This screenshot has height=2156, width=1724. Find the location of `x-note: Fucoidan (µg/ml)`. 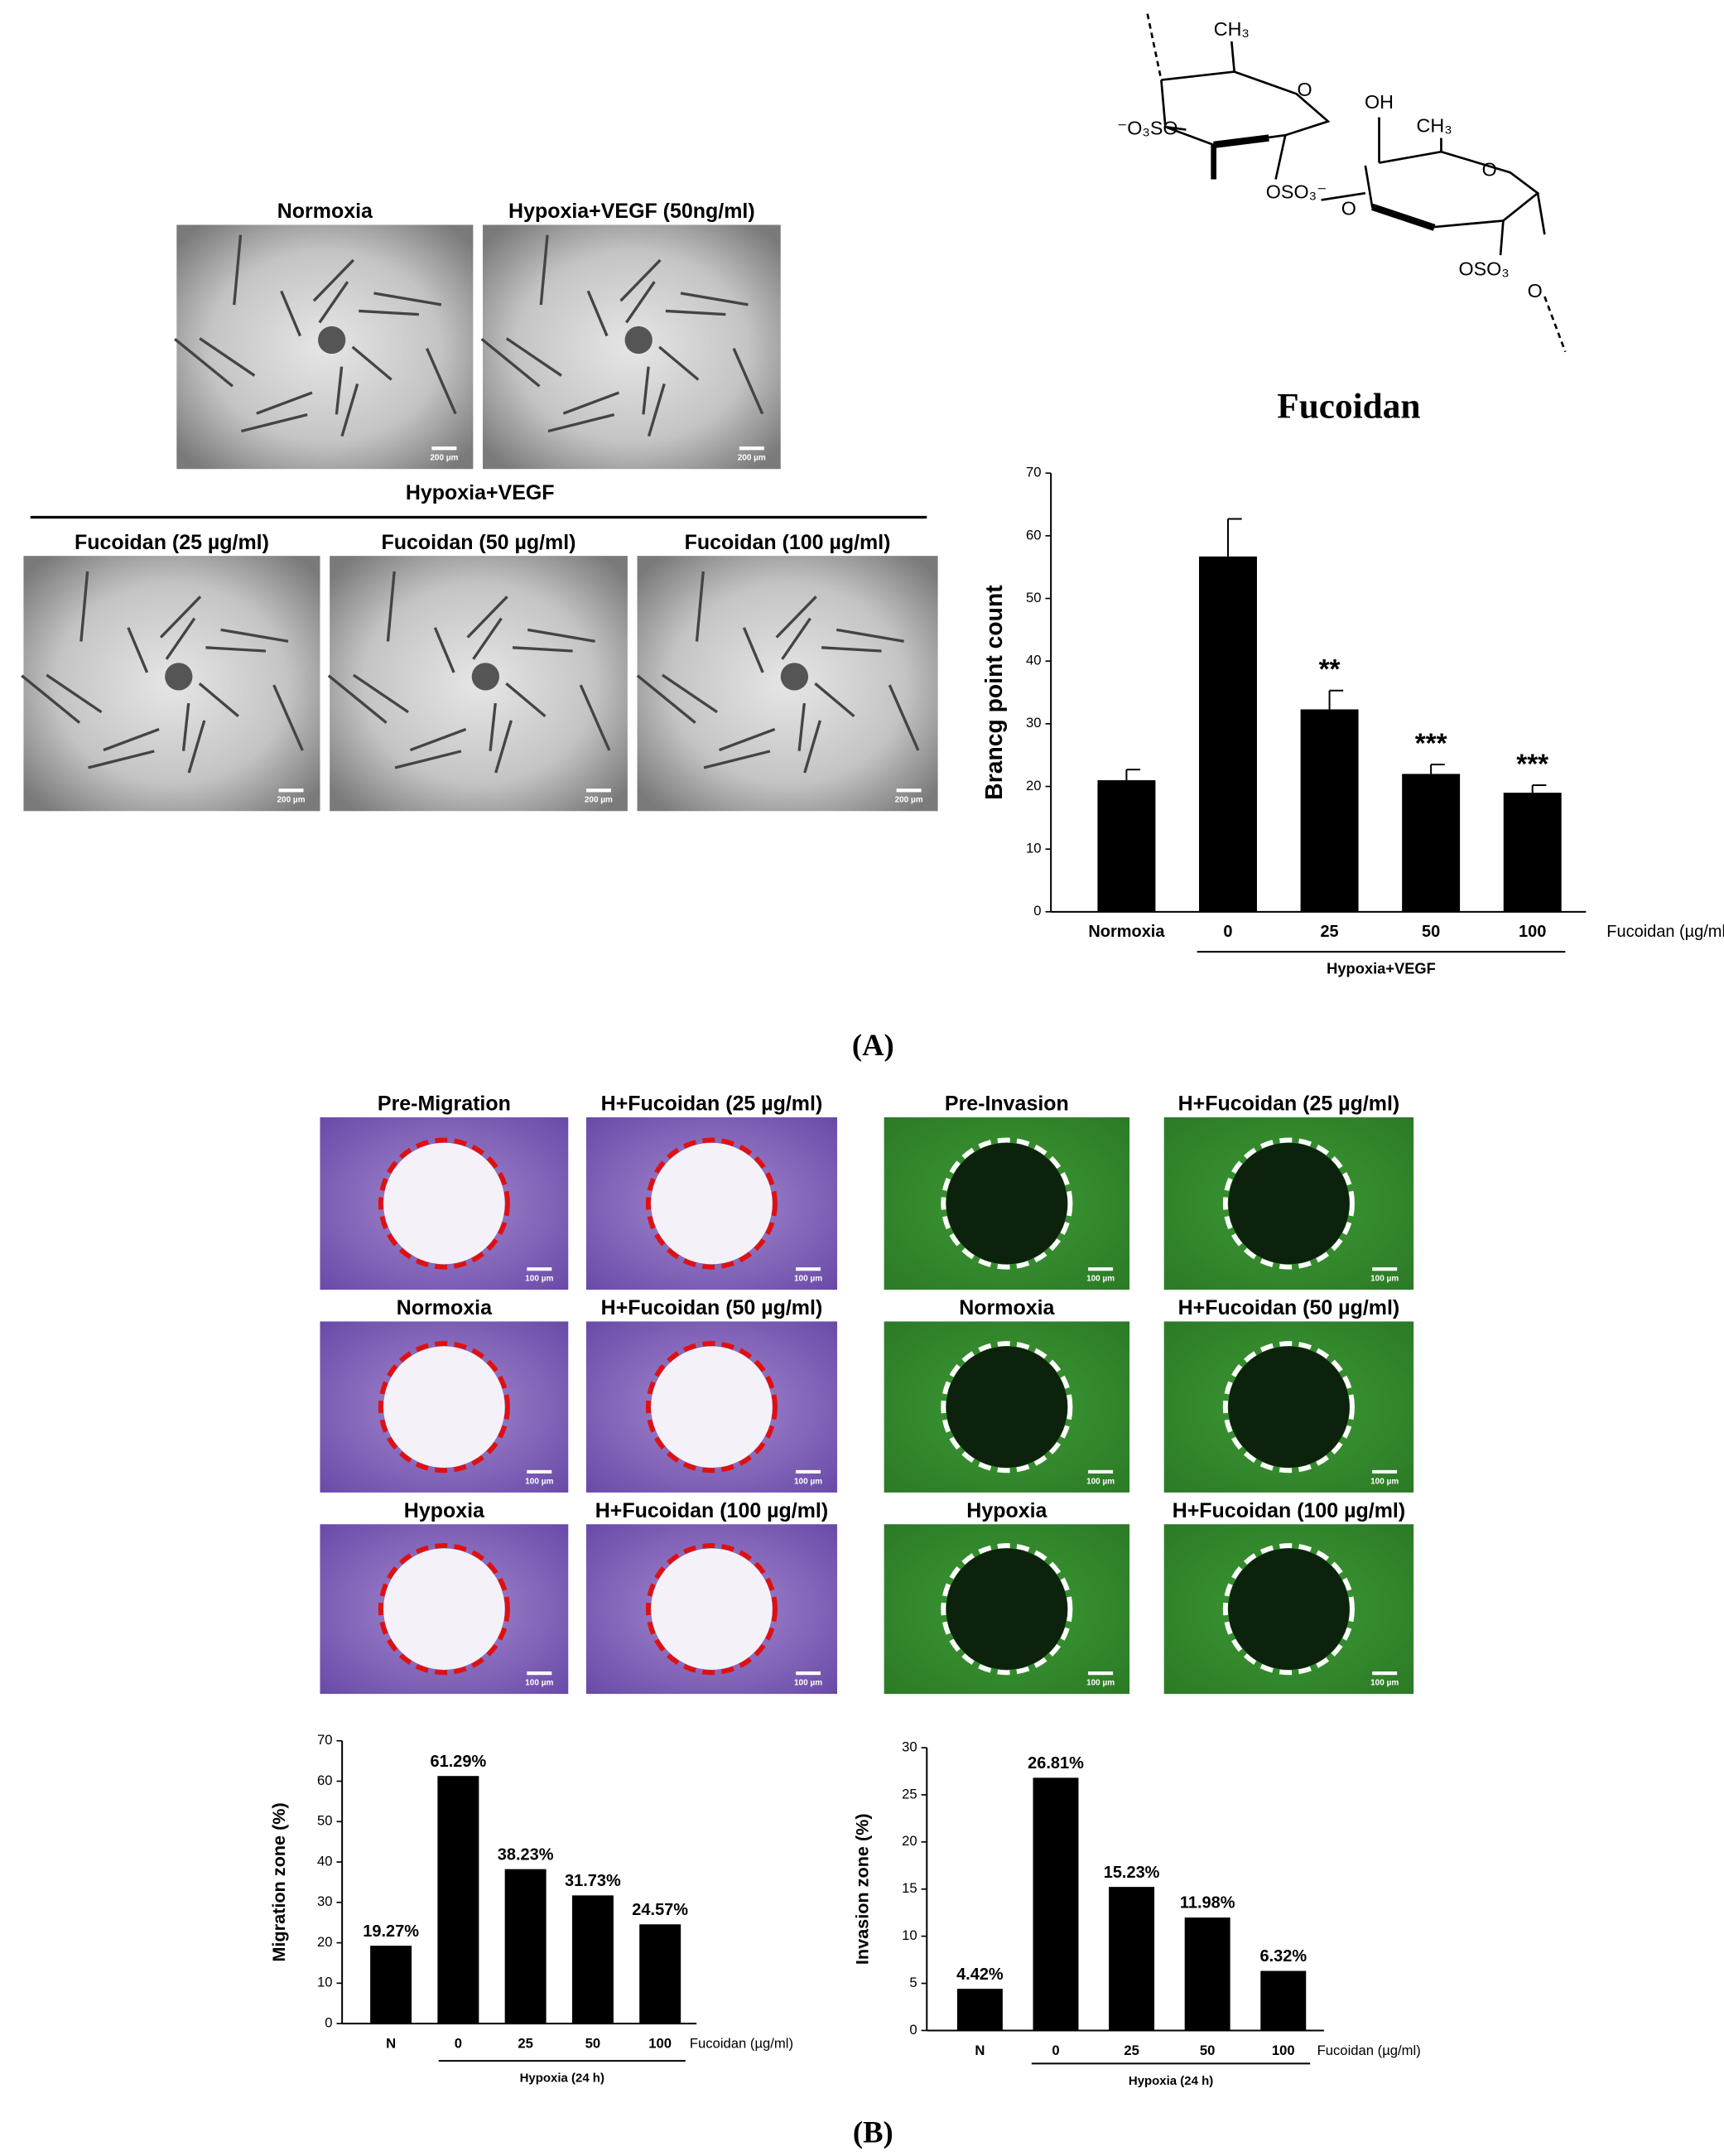

x-note: Fucoidan (µg/ml) is located at coordinates (741, 2043).